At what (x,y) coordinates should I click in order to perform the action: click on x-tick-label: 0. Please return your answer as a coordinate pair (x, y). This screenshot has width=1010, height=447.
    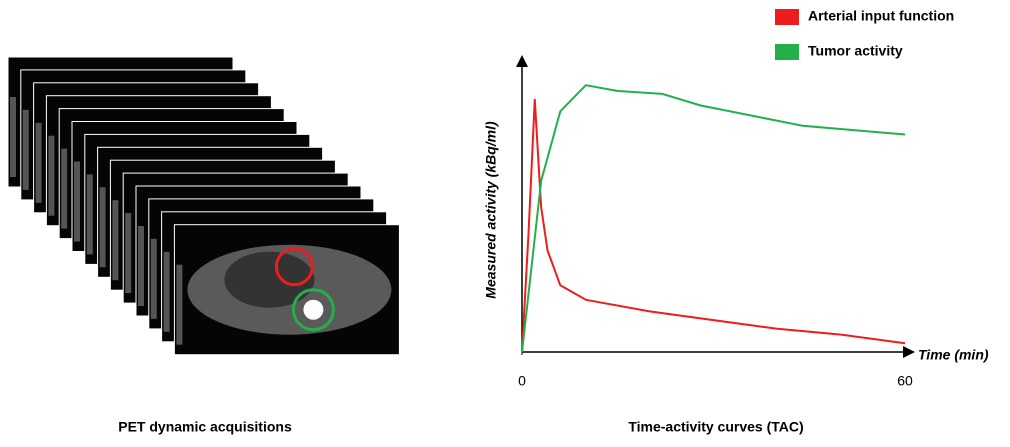
    Looking at the image, I should click on (522, 381).